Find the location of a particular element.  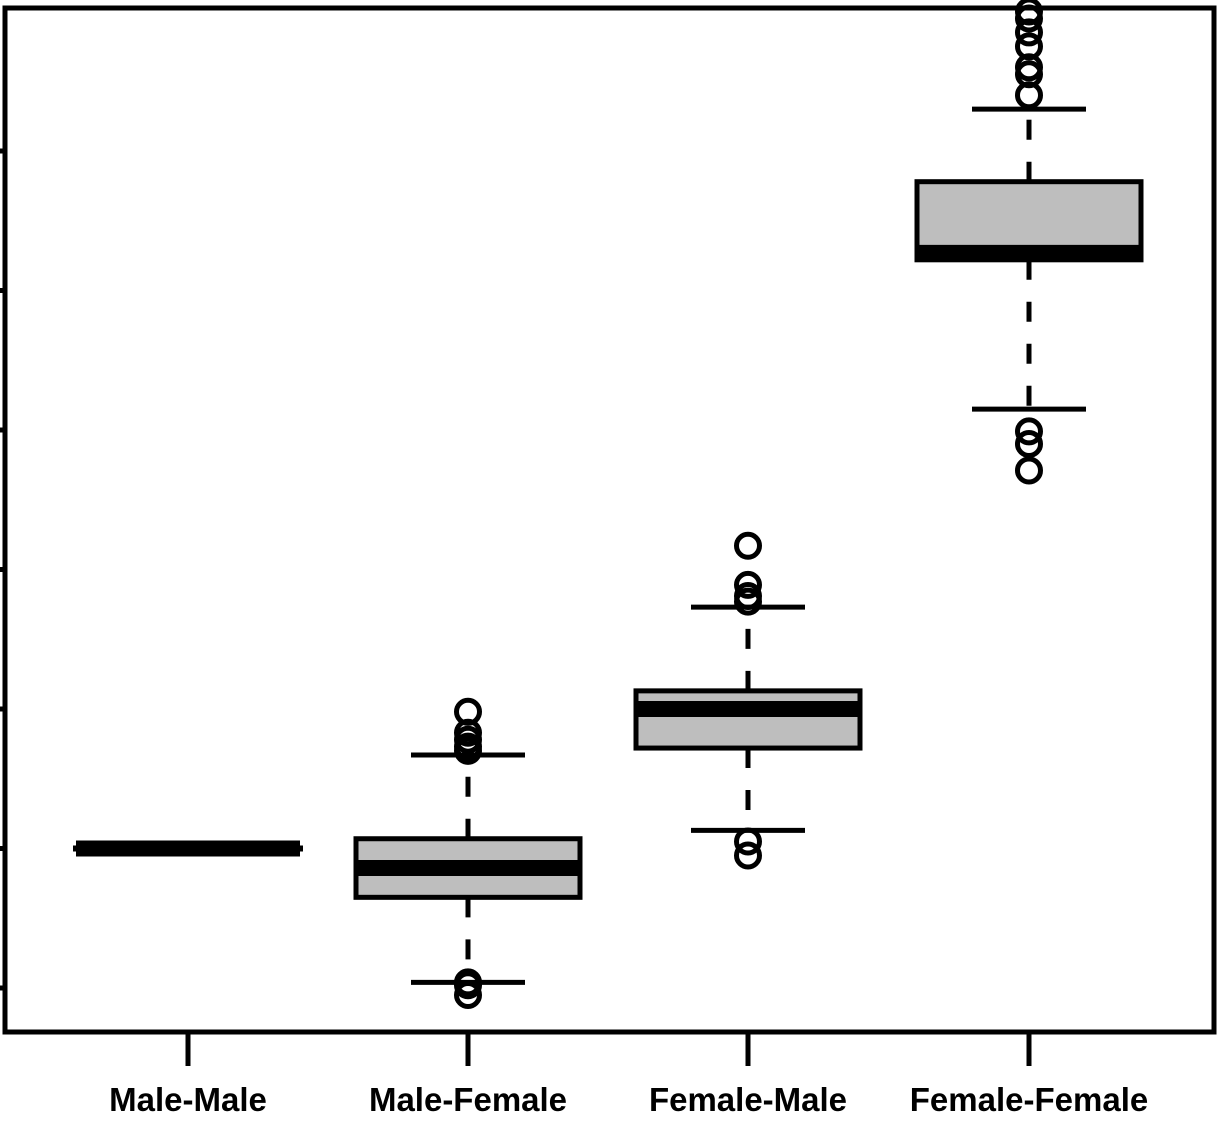

x-tick-label: Female-Female is located at coordinates (1029, 1099).